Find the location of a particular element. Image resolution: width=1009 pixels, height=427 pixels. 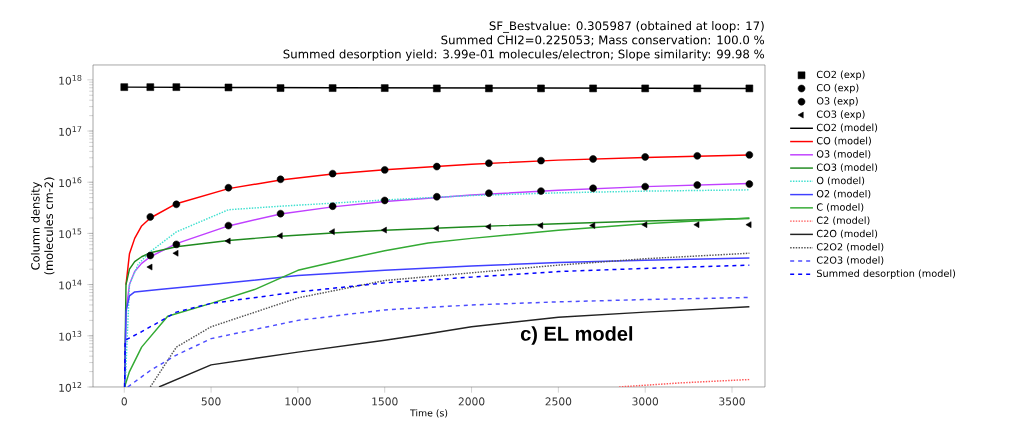

annotation: c) EL model is located at coordinates (576, 335).